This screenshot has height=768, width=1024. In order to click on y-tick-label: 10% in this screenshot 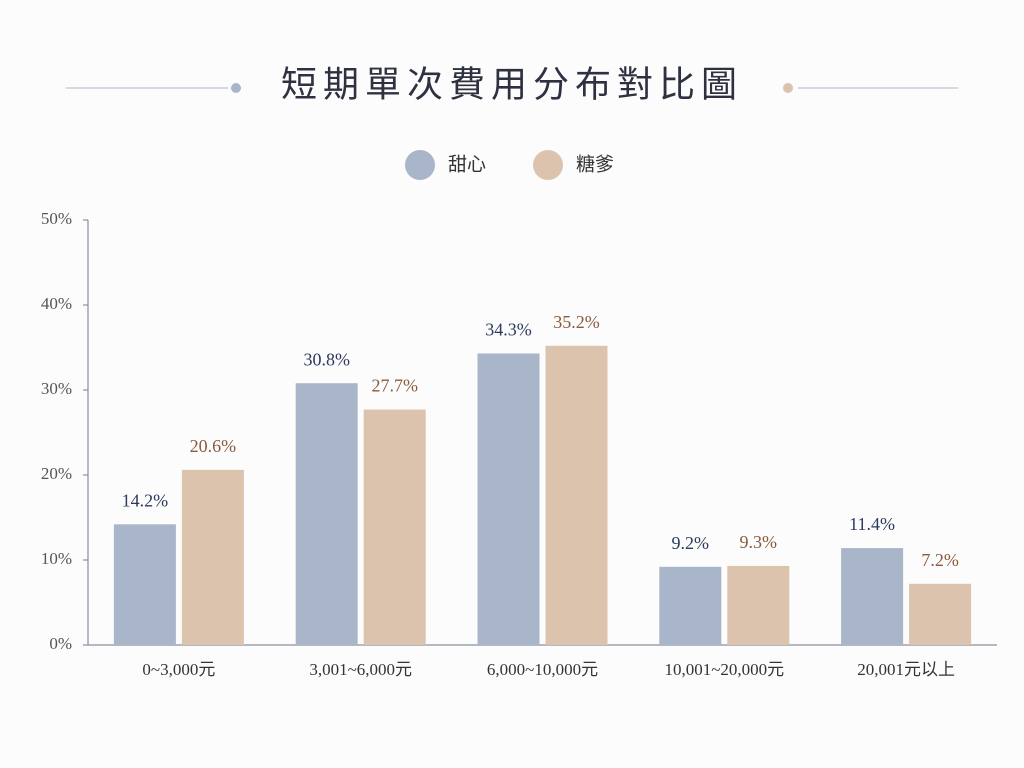, I will do `click(56, 558)`.